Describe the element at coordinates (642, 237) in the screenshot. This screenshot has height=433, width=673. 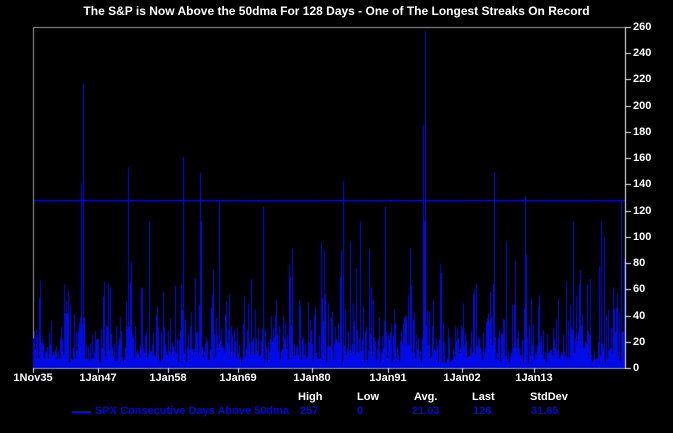
I see `y-axis-tick-label: 100` at that location.